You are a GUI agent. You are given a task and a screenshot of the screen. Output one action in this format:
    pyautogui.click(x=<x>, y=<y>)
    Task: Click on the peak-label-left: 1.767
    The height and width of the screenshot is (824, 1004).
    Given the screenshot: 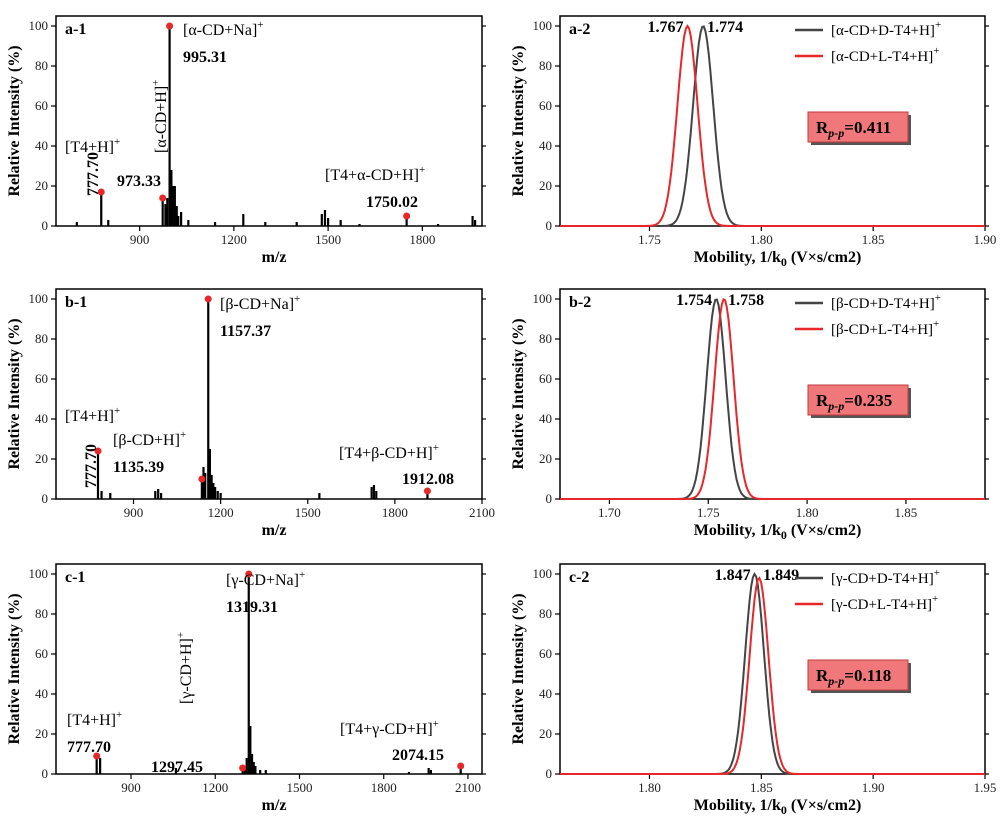 What is the action you would take?
    pyautogui.click(x=666, y=27)
    